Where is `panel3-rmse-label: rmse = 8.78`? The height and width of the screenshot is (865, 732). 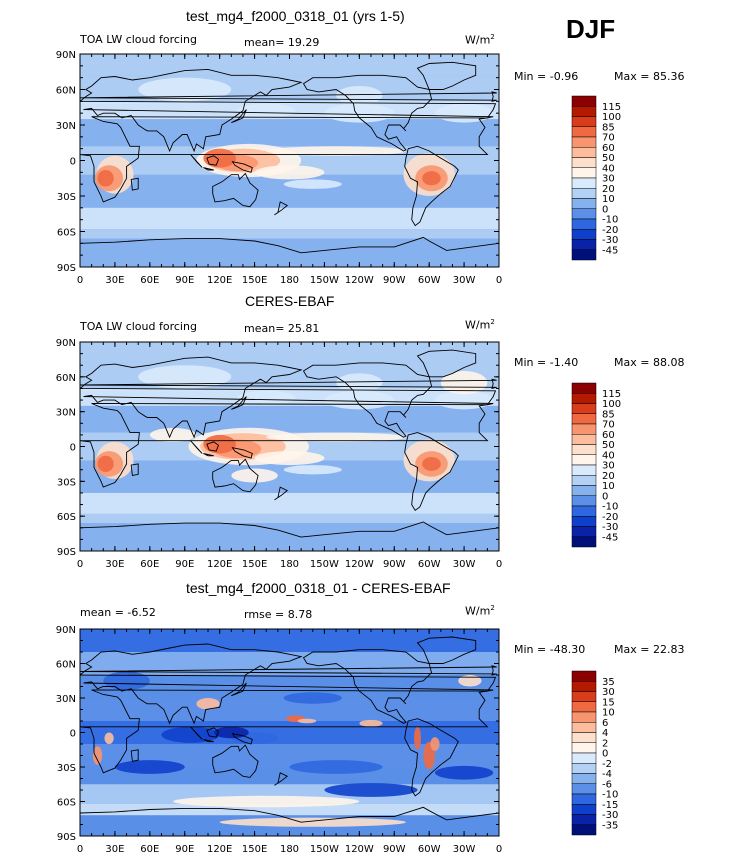
panel3-rmse-label: rmse = 8.78 is located at coordinates (278, 614).